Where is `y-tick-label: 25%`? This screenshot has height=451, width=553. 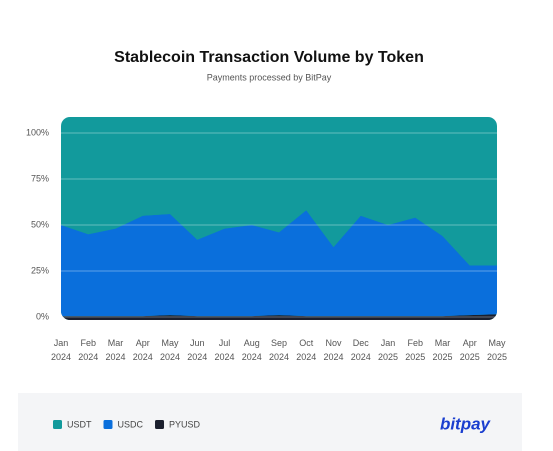
y-tick-label: 25% is located at coordinates (40, 270).